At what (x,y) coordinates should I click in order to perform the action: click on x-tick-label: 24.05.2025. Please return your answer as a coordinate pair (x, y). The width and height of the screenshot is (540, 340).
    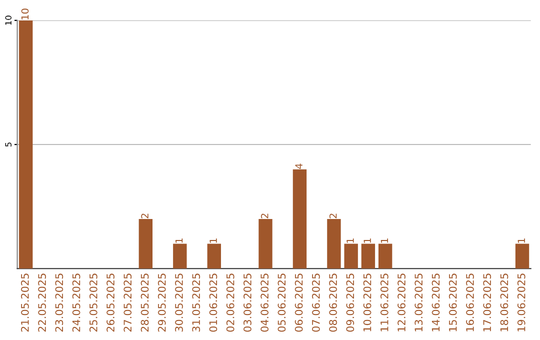
    Looking at the image, I should click on (76, 303).